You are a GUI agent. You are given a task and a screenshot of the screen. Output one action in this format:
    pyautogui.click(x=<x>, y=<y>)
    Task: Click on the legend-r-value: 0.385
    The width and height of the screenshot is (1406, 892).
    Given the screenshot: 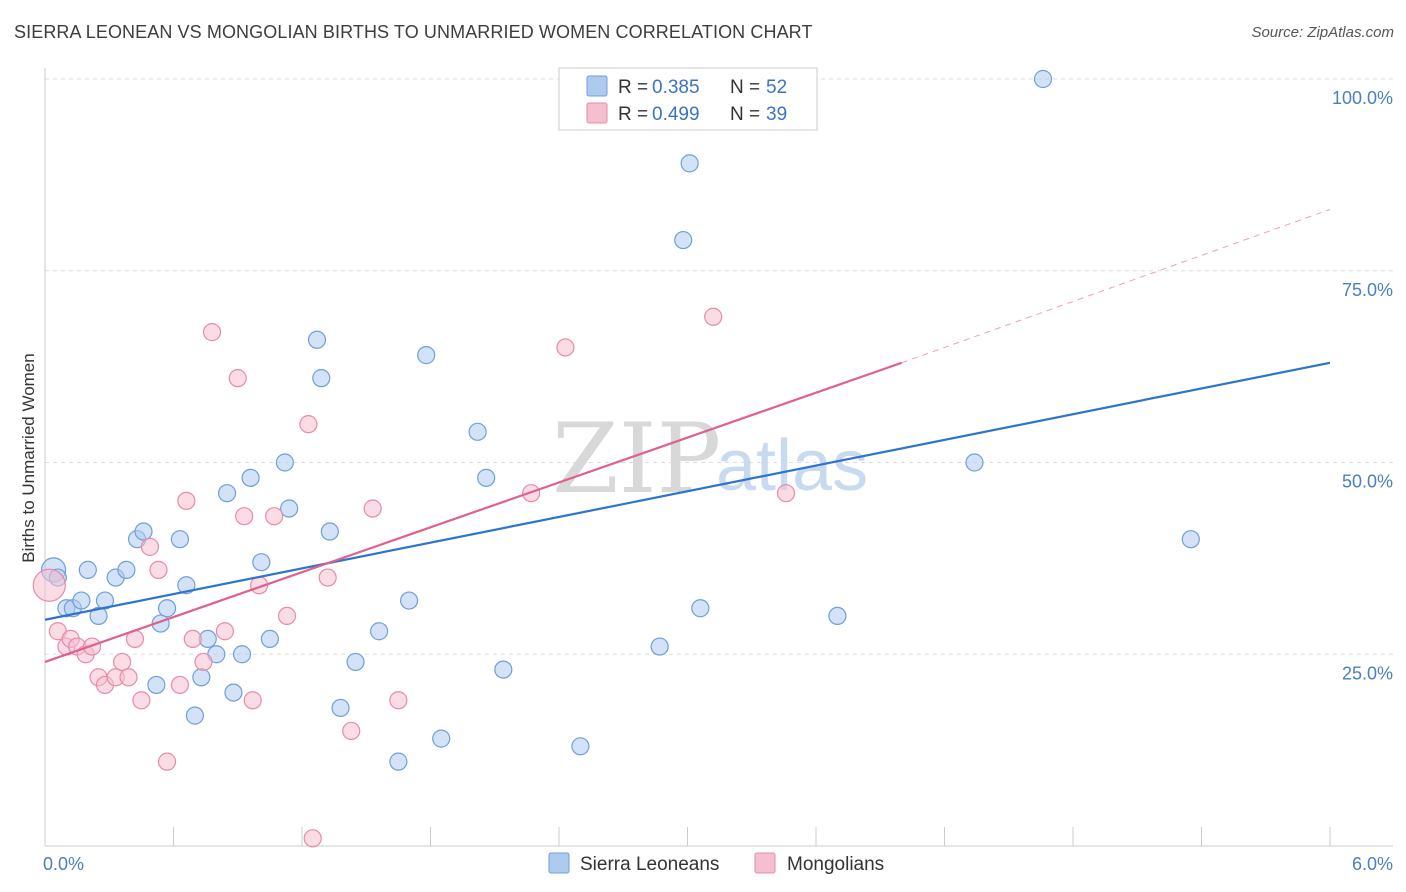 What is the action you would take?
    pyautogui.click(x=676, y=87)
    